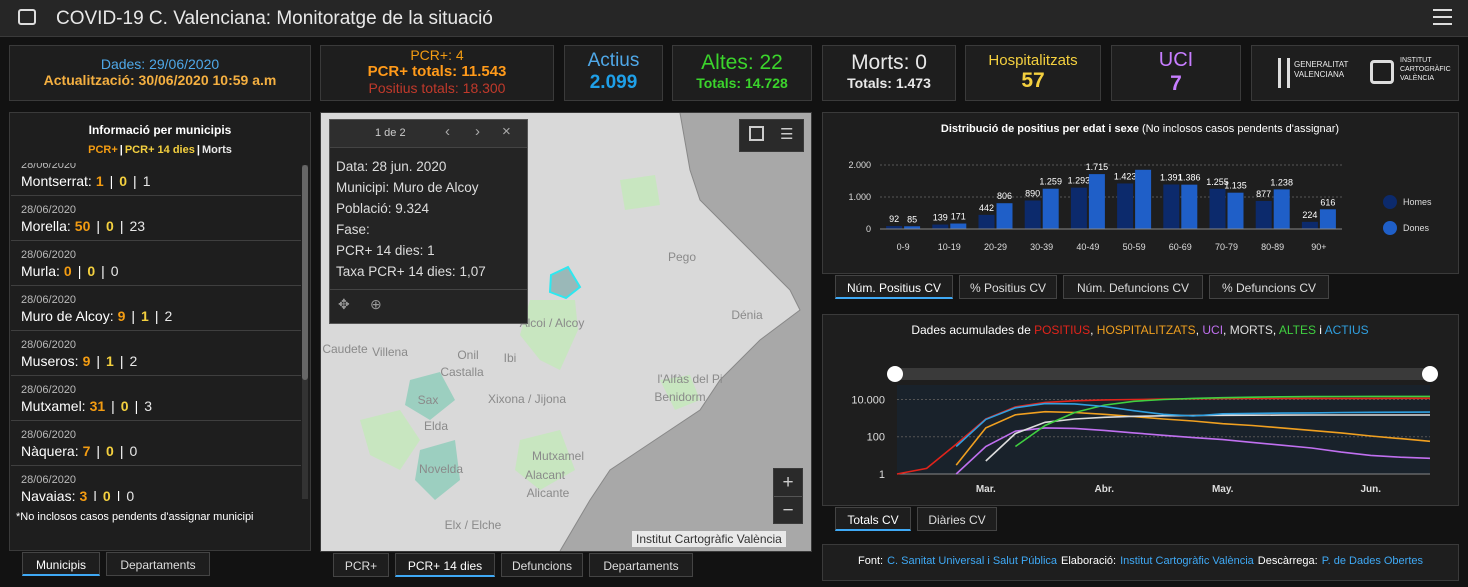  Describe the element at coordinates (137, 226) in the screenshot. I see `item-value: 23` at that location.